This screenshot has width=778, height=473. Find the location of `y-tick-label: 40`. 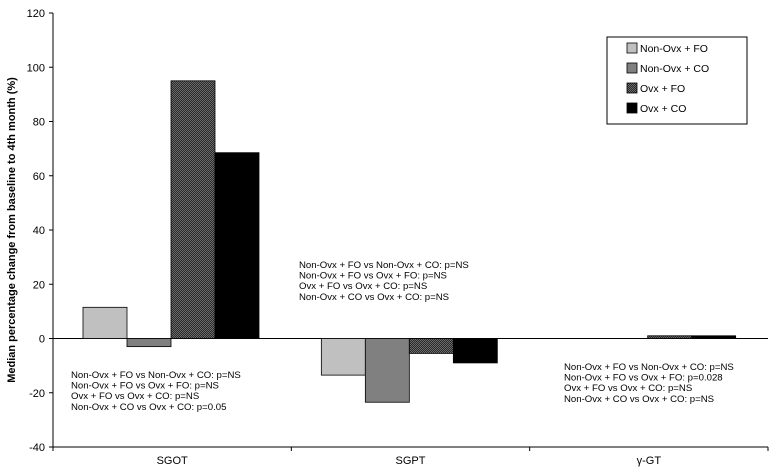

y-tick-label: 40 is located at coordinates (39, 231).